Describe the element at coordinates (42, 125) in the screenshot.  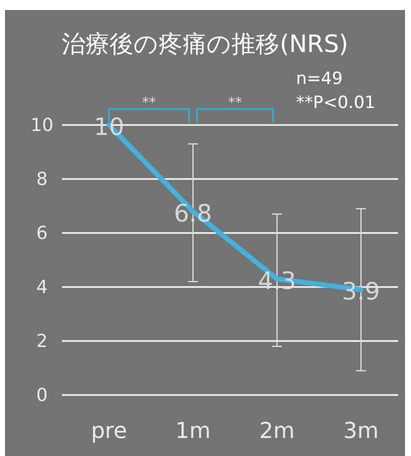
I see `y-tick-label: 10` at that location.